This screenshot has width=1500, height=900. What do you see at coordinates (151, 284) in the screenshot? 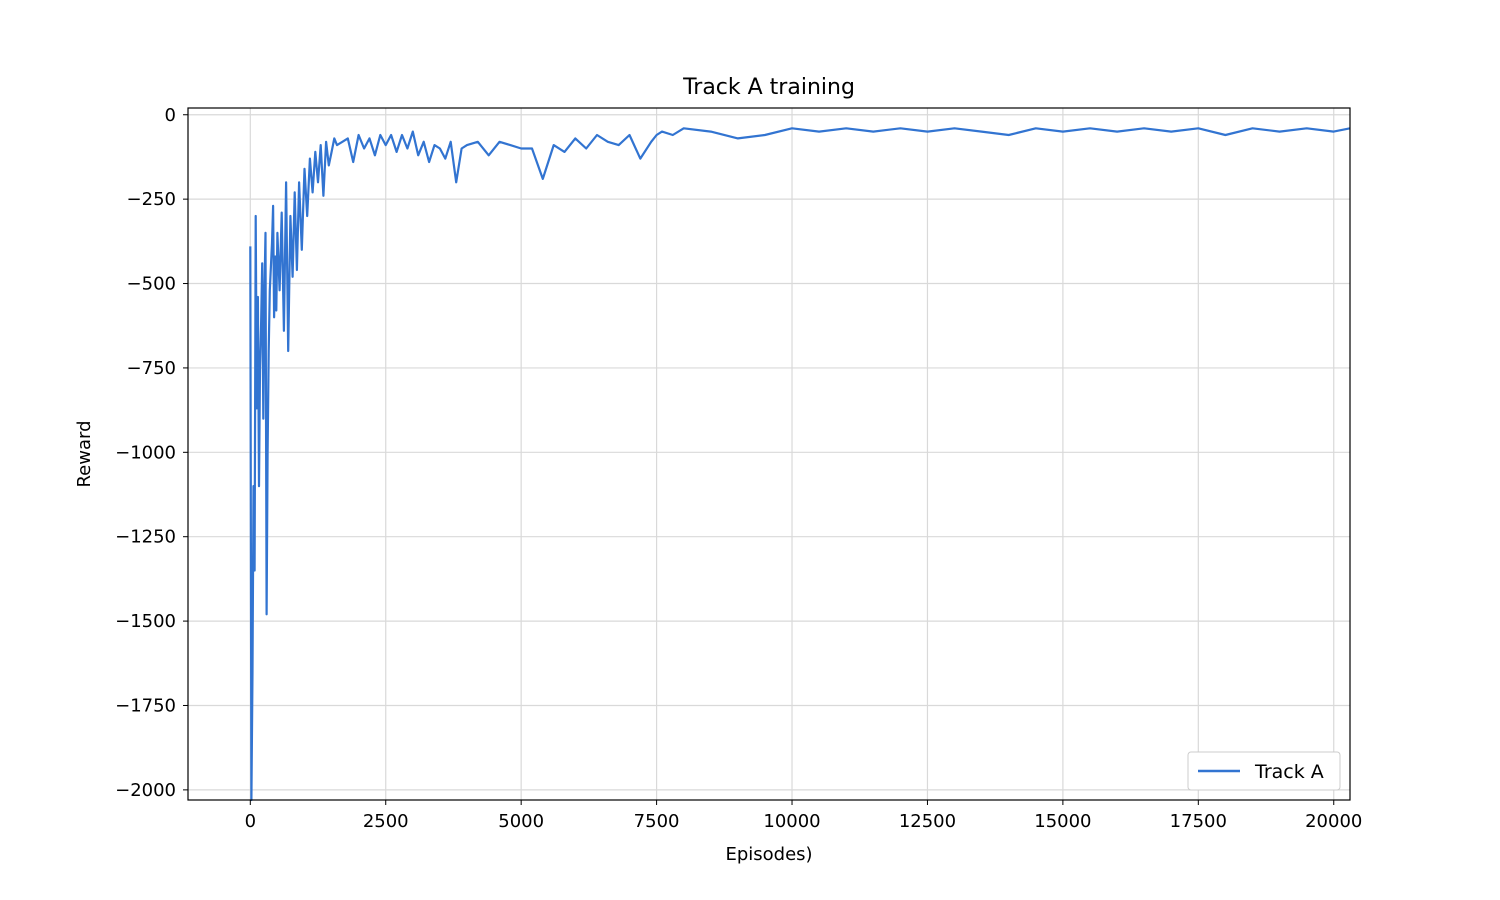
I see `y-tick-label: −500` at bounding box center [151, 284].